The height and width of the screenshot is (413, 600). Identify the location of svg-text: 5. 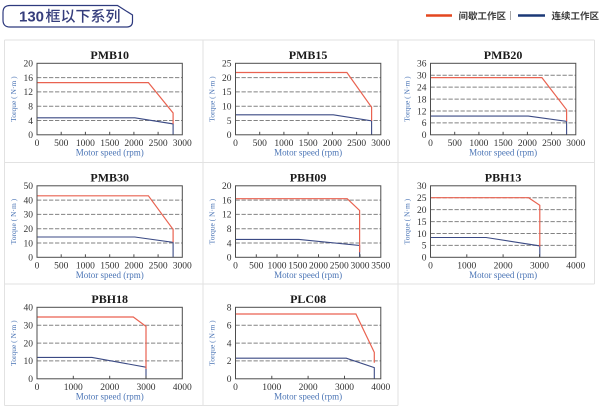
(424, 247).